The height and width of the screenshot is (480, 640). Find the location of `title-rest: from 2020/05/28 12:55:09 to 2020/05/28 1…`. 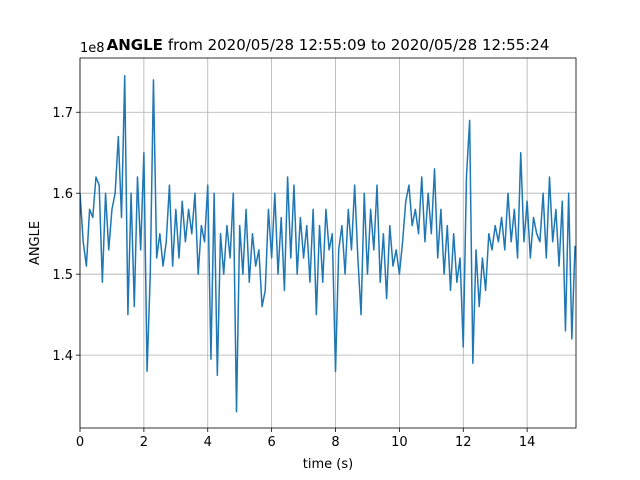

title-rest: from 2020/05/28 12:55:09 to 2020/05/28 1… is located at coordinates (358, 45).